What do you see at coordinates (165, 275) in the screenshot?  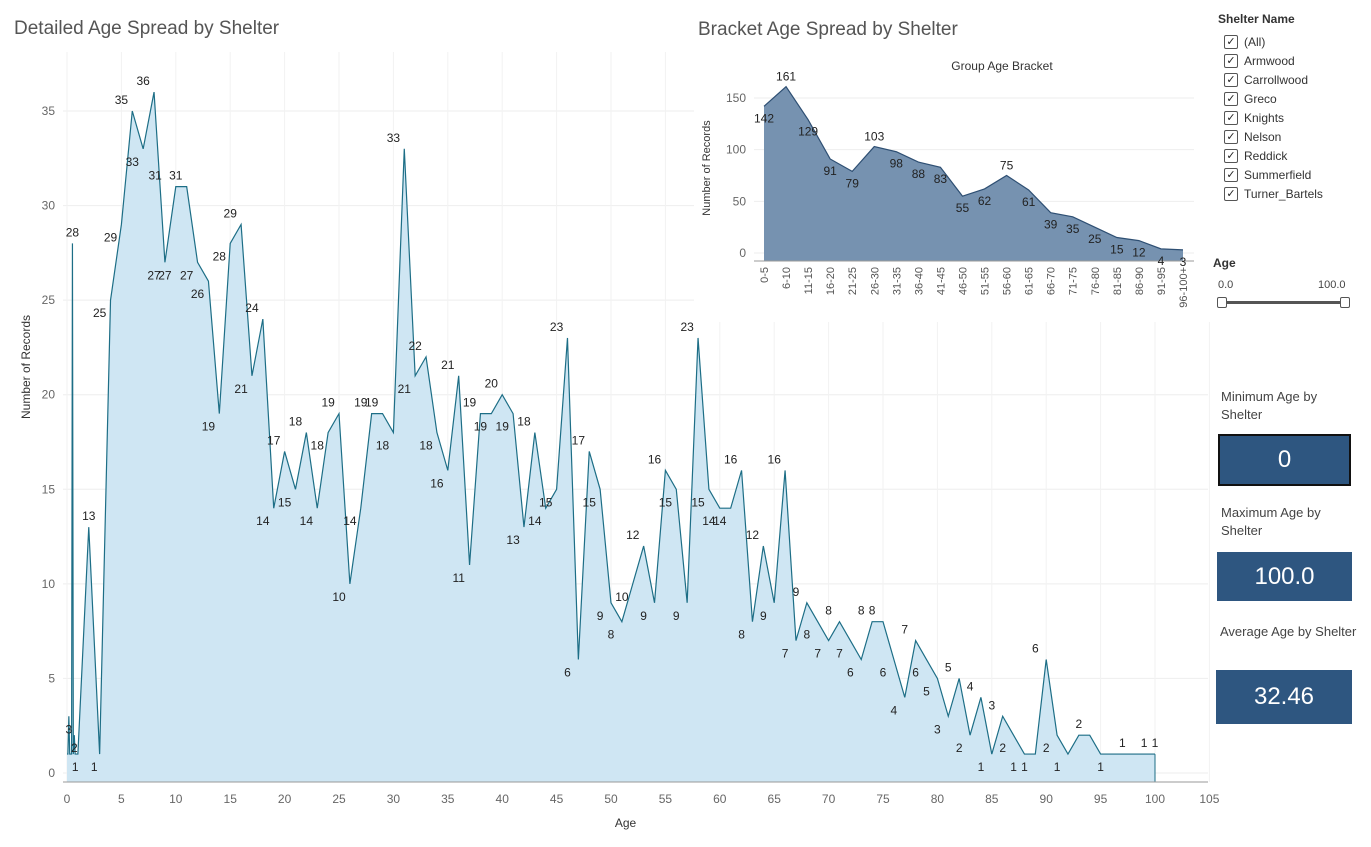 I see `data-label: 27` at bounding box center [165, 275].